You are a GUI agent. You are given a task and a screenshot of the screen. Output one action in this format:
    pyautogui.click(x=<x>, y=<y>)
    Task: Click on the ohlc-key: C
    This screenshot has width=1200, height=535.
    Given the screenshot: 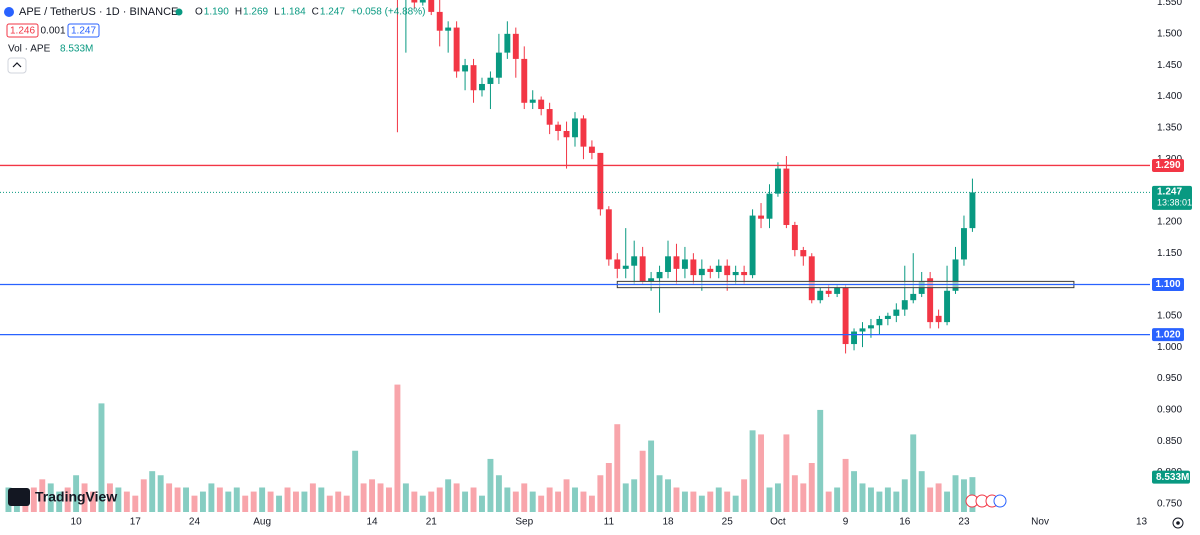 What is the action you would take?
    pyautogui.click(x=315, y=12)
    